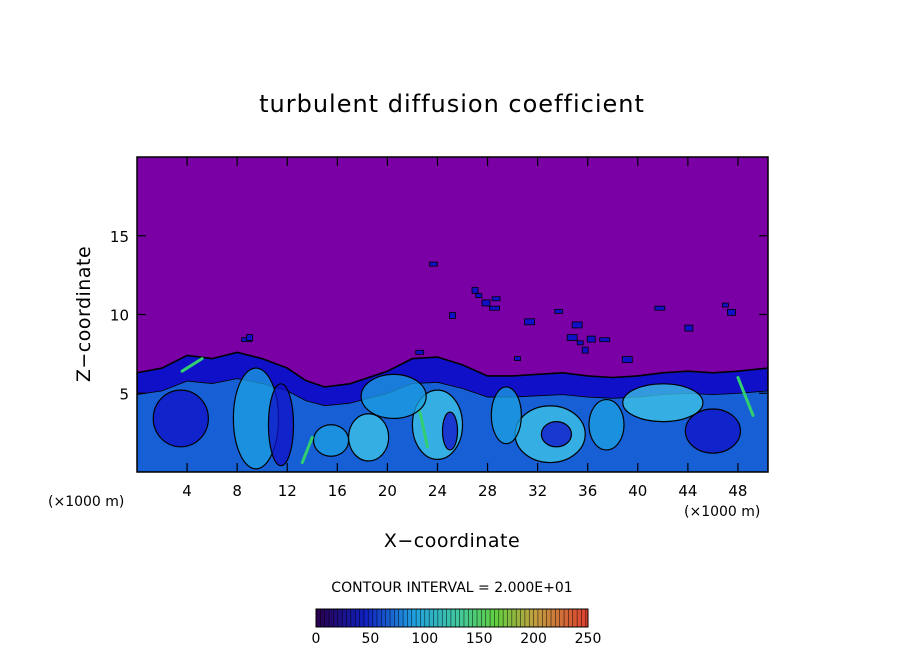 The height and width of the screenshot is (654, 904). I want to click on y-tick-label: 5, so click(124, 394).